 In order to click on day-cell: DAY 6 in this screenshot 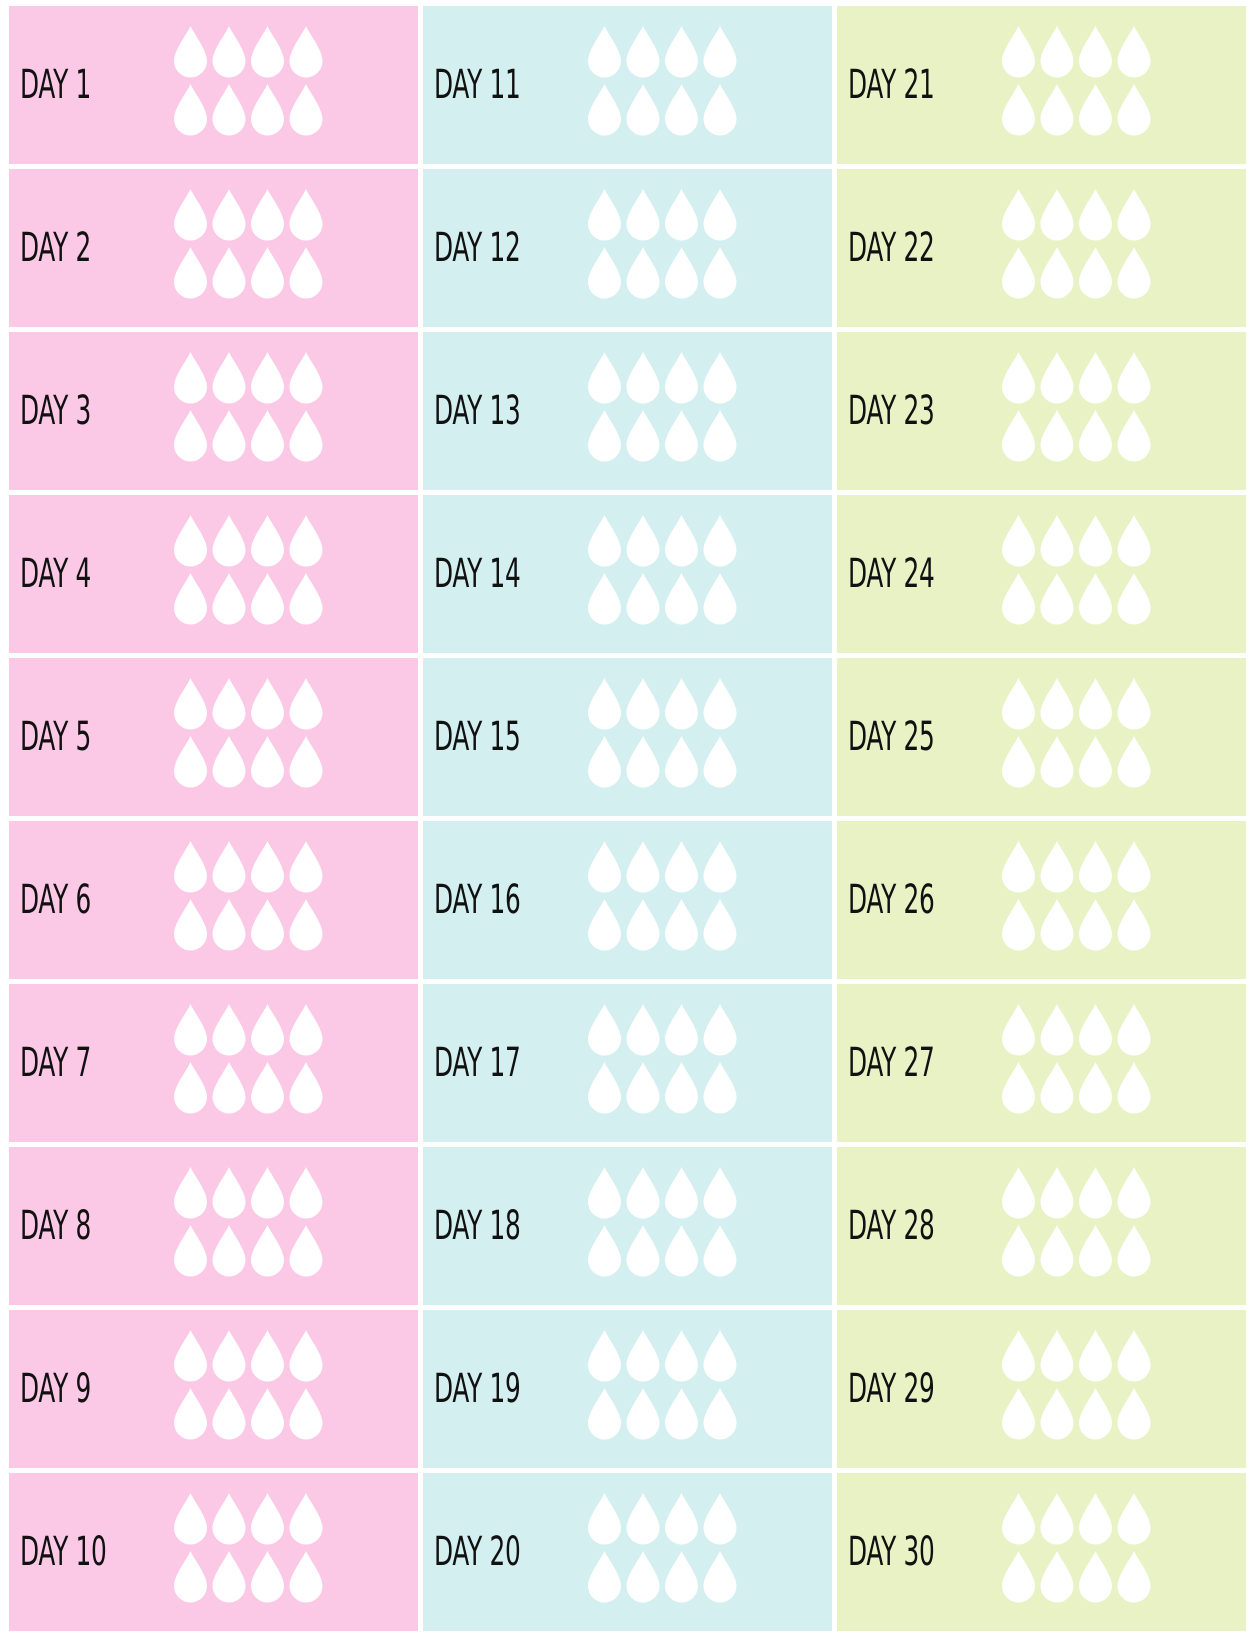, I will do `click(213, 900)`.